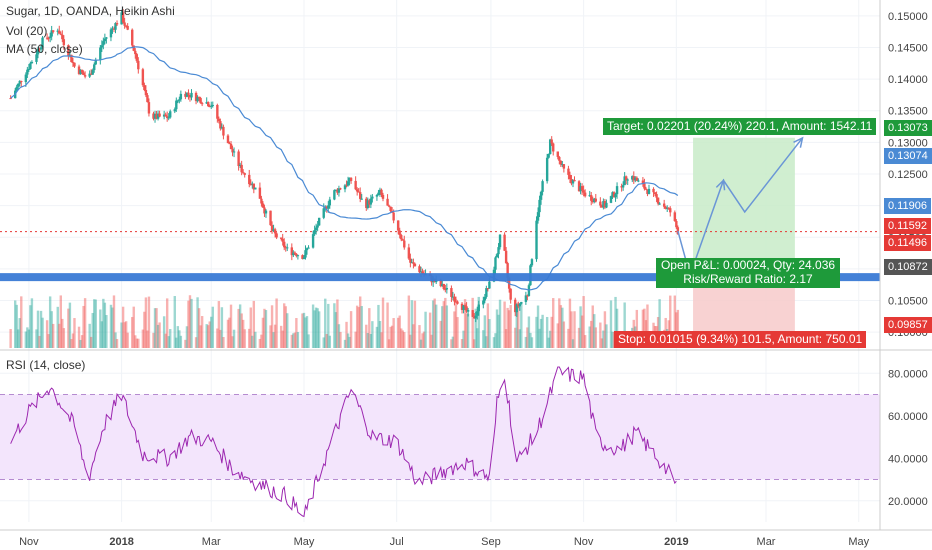  What do you see at coordinates (90, 11) in the screenshot?
I see `symbol-legend: Sugar, 1D, OANDA, Heikin Ashi` at bounding box center [90, 11].